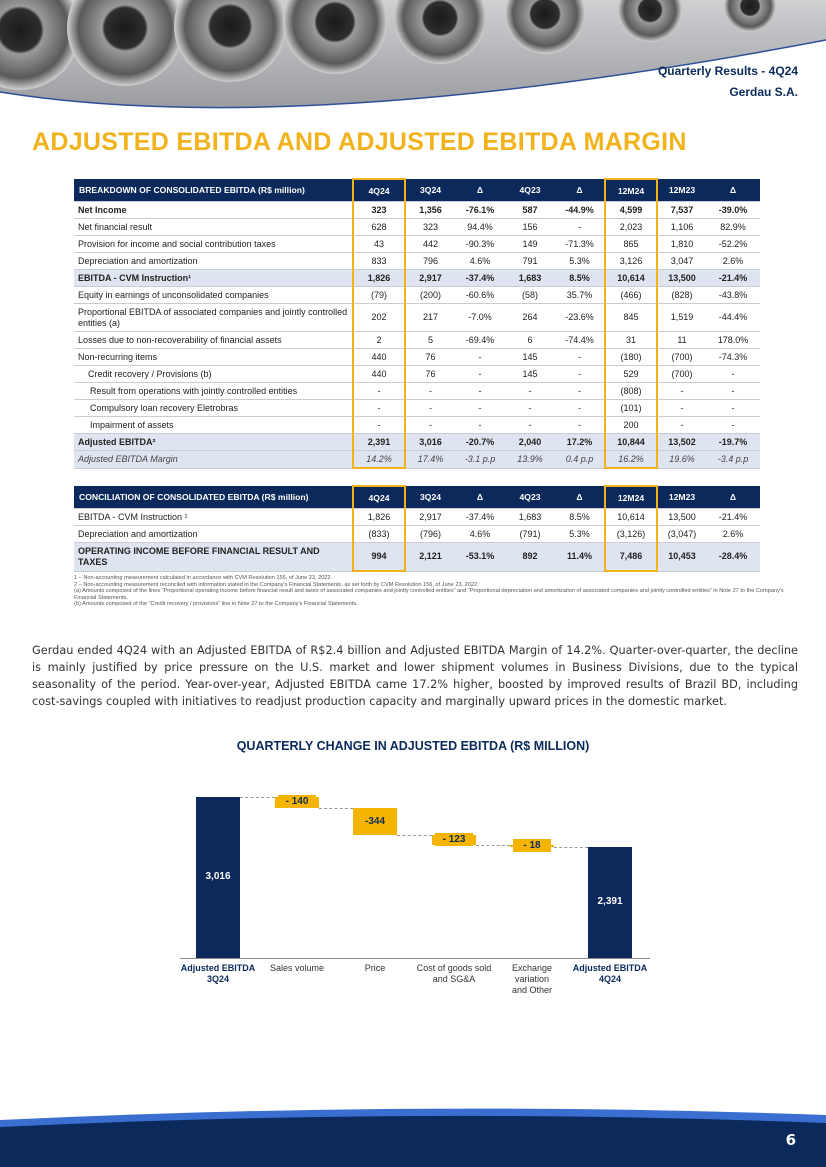 This screenshot has height=1167, width=826. I want to click on cell: 10,844, so click(631, 442).